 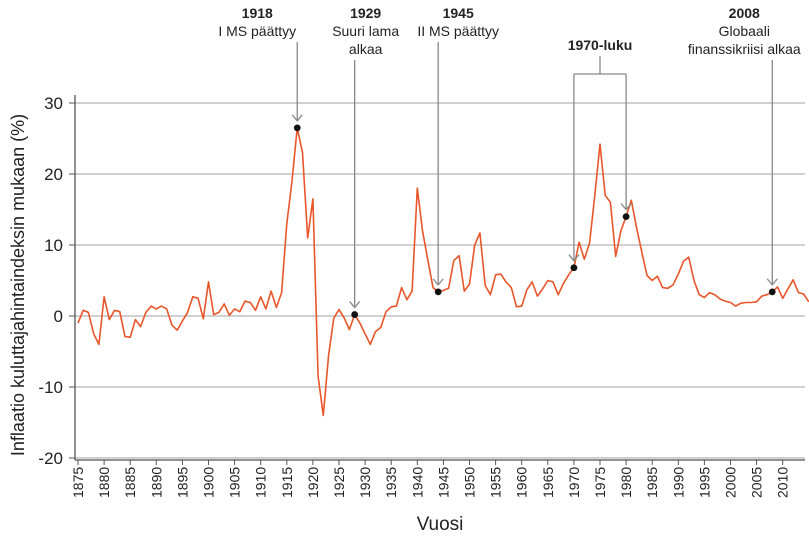 What do you see at coordinates (50, 387) in the screenshot?
I see `y-tick-label: -10` at bounding box center [50, 387].